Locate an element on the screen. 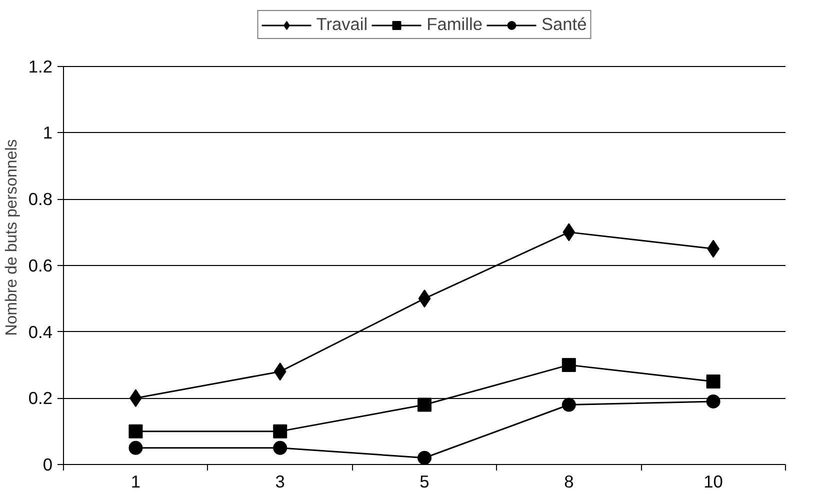 This screenshot has height=495, width=820. y-tick-label: 0.8 is located at coordinates (40, 199).